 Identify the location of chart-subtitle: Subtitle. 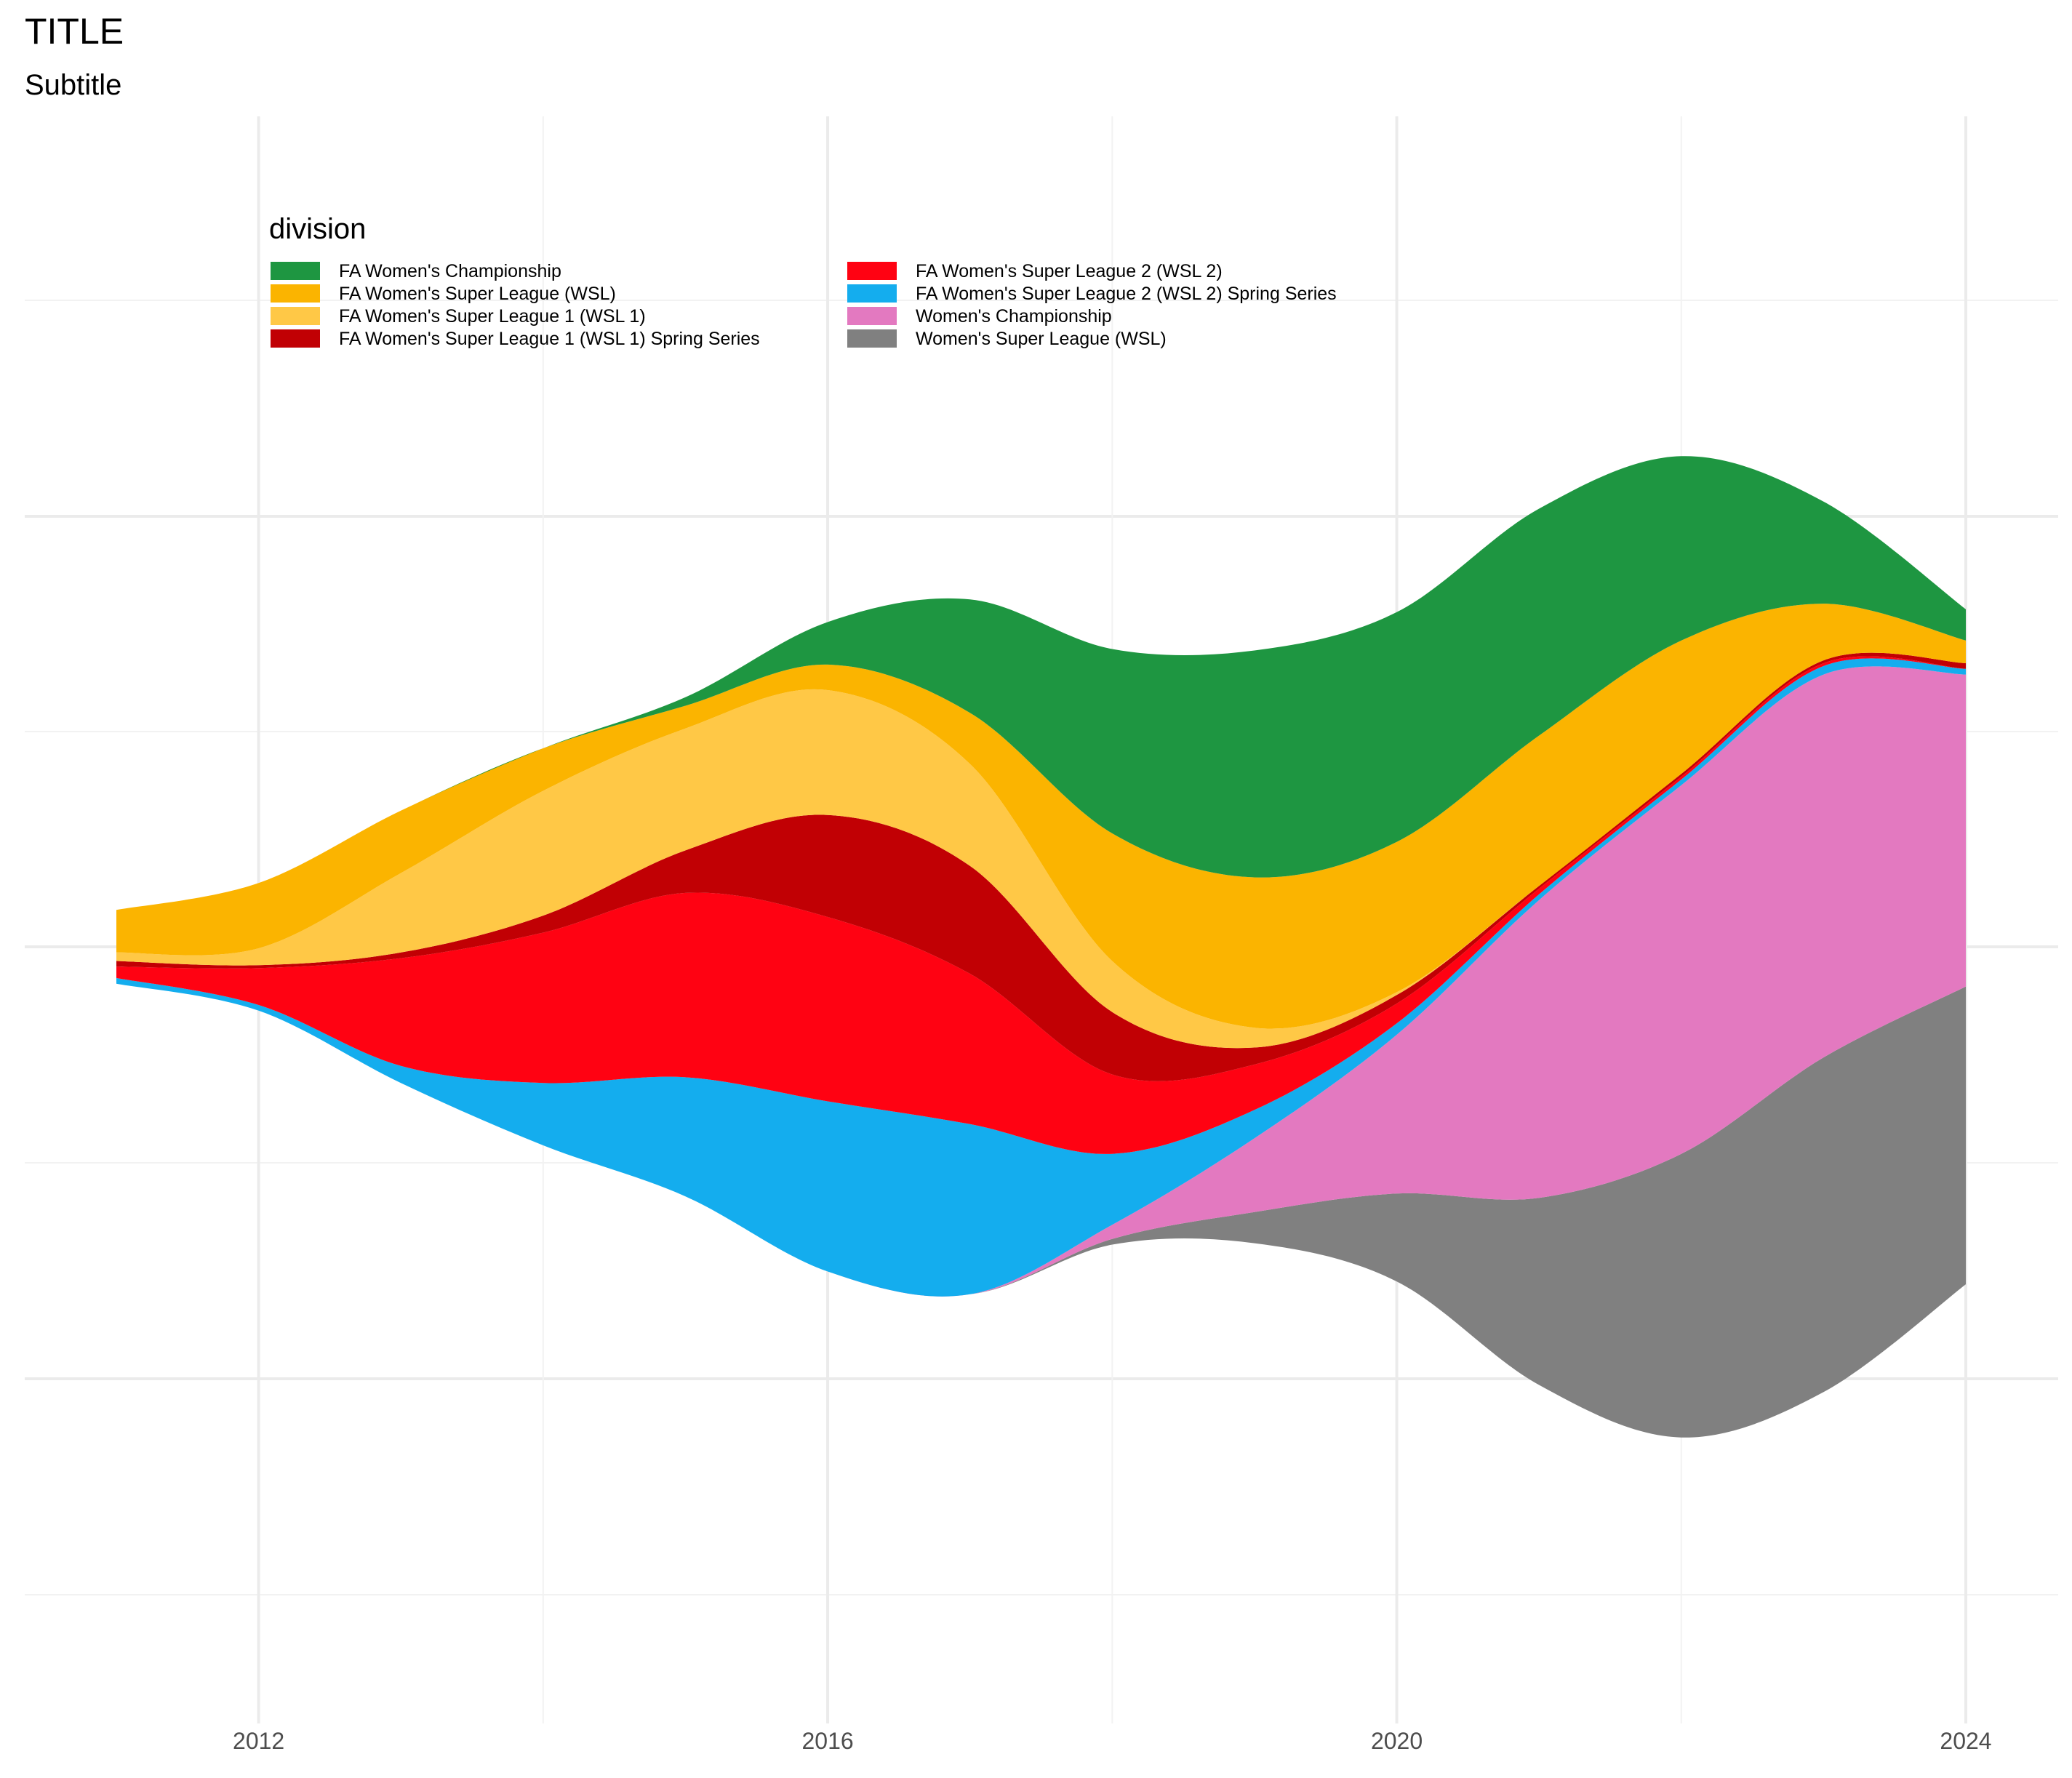
(73, 85).